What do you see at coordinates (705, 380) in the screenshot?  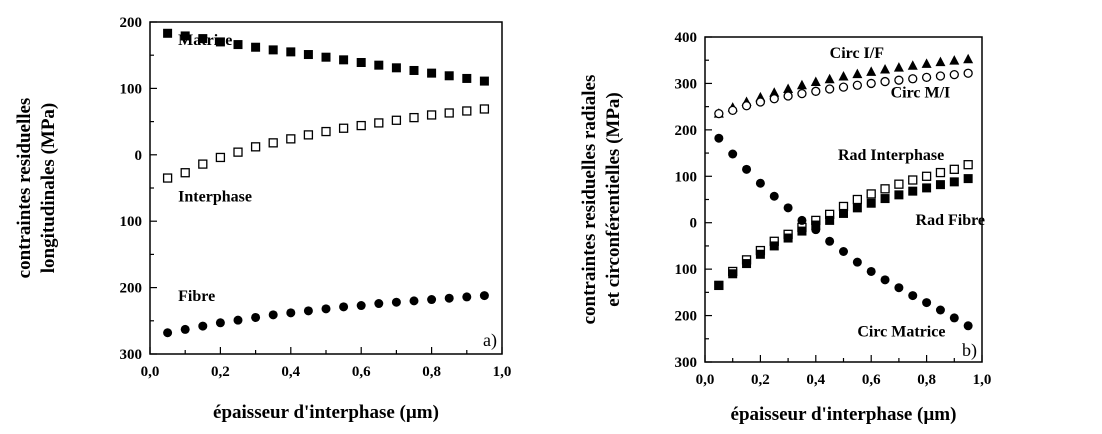 I see `x-tick-label: 0,0` at bounding box center [705, 380].